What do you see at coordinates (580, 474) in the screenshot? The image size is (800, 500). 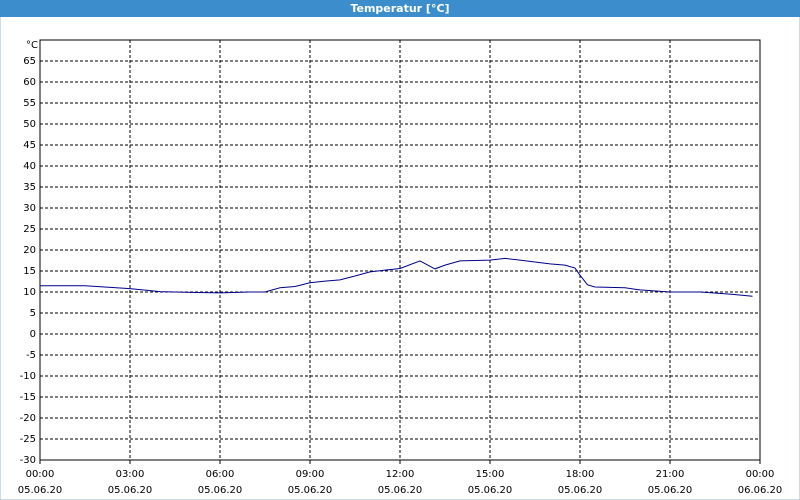 I see `x-tick-label: 18:00` at bounding box center [580, 474].